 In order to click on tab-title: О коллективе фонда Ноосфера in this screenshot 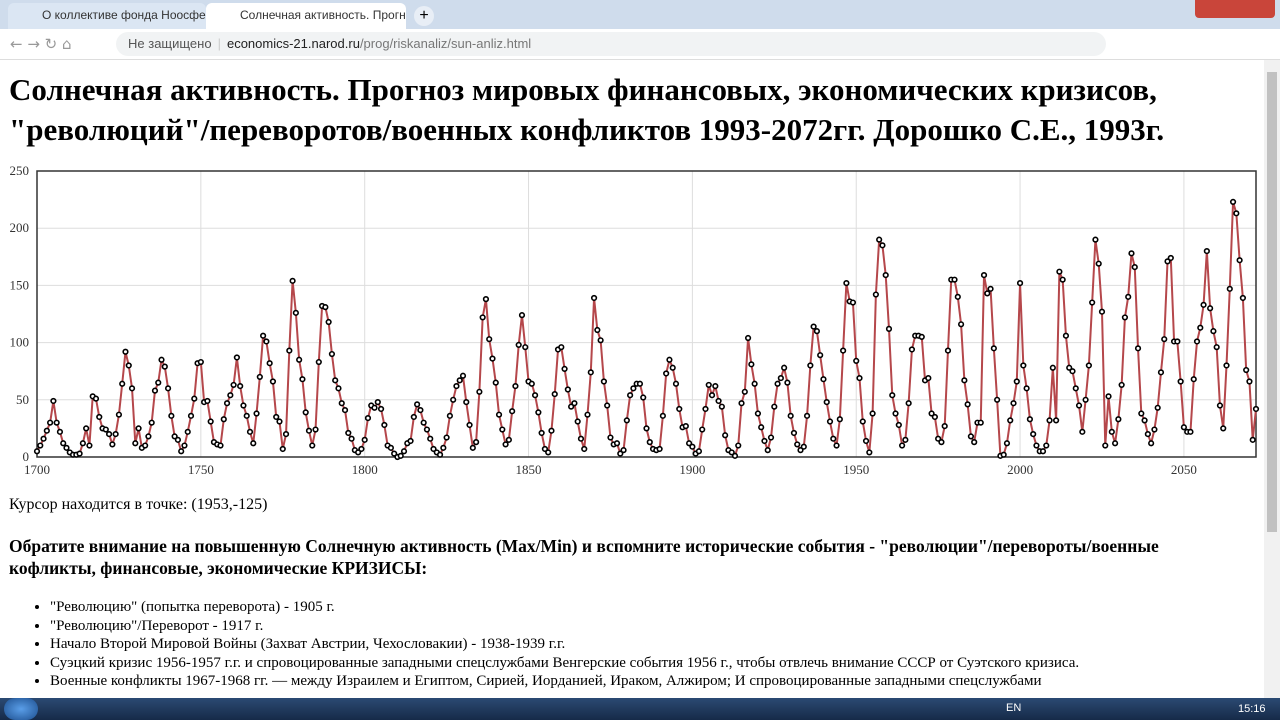, I will do `click(124, 15)`.